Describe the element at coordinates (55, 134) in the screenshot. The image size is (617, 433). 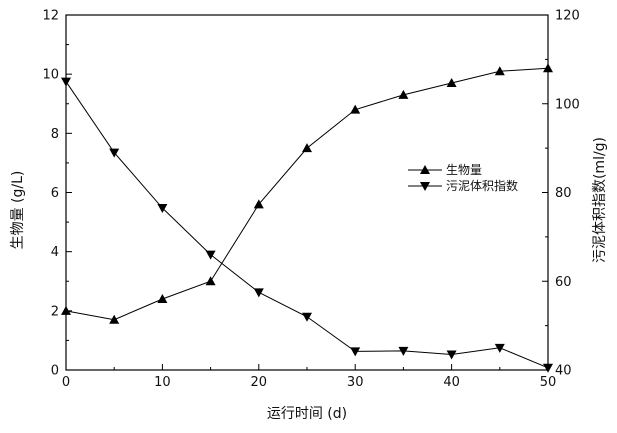
I see `left-y-tick-label: 8` at that location.